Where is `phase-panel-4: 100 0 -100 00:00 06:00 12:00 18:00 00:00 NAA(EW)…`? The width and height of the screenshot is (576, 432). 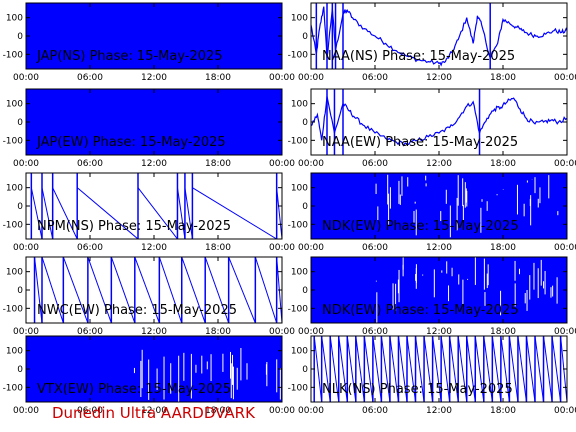 phase-panel-4: 100 0 -100 00:00 06:00 12:00 18:00 00:00 NAA(EW)… is located at coordinates (432, 128).